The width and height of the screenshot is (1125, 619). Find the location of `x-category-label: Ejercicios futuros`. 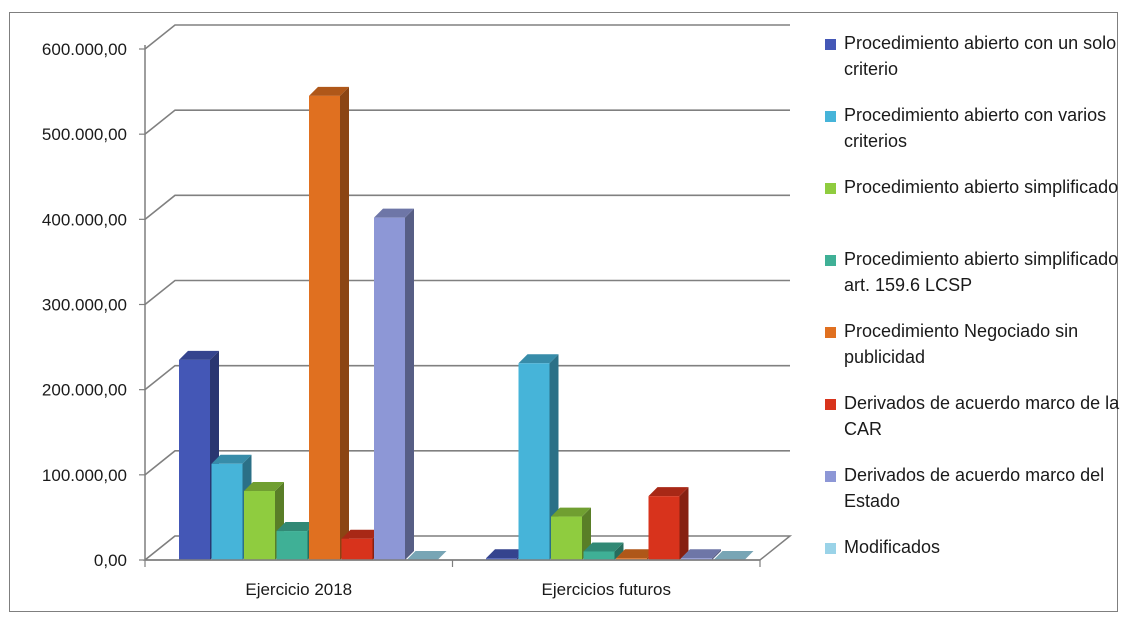

x-category-label: Ejercicios futuros is located at coordinates (606, 589).